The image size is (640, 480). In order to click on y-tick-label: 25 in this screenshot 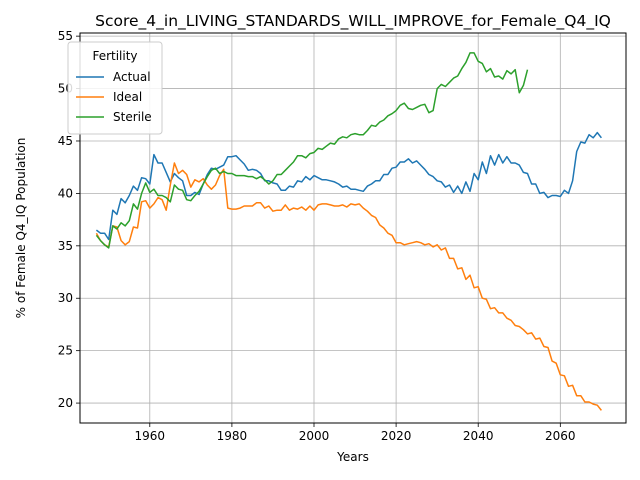, I will do `click(65, 351)`.